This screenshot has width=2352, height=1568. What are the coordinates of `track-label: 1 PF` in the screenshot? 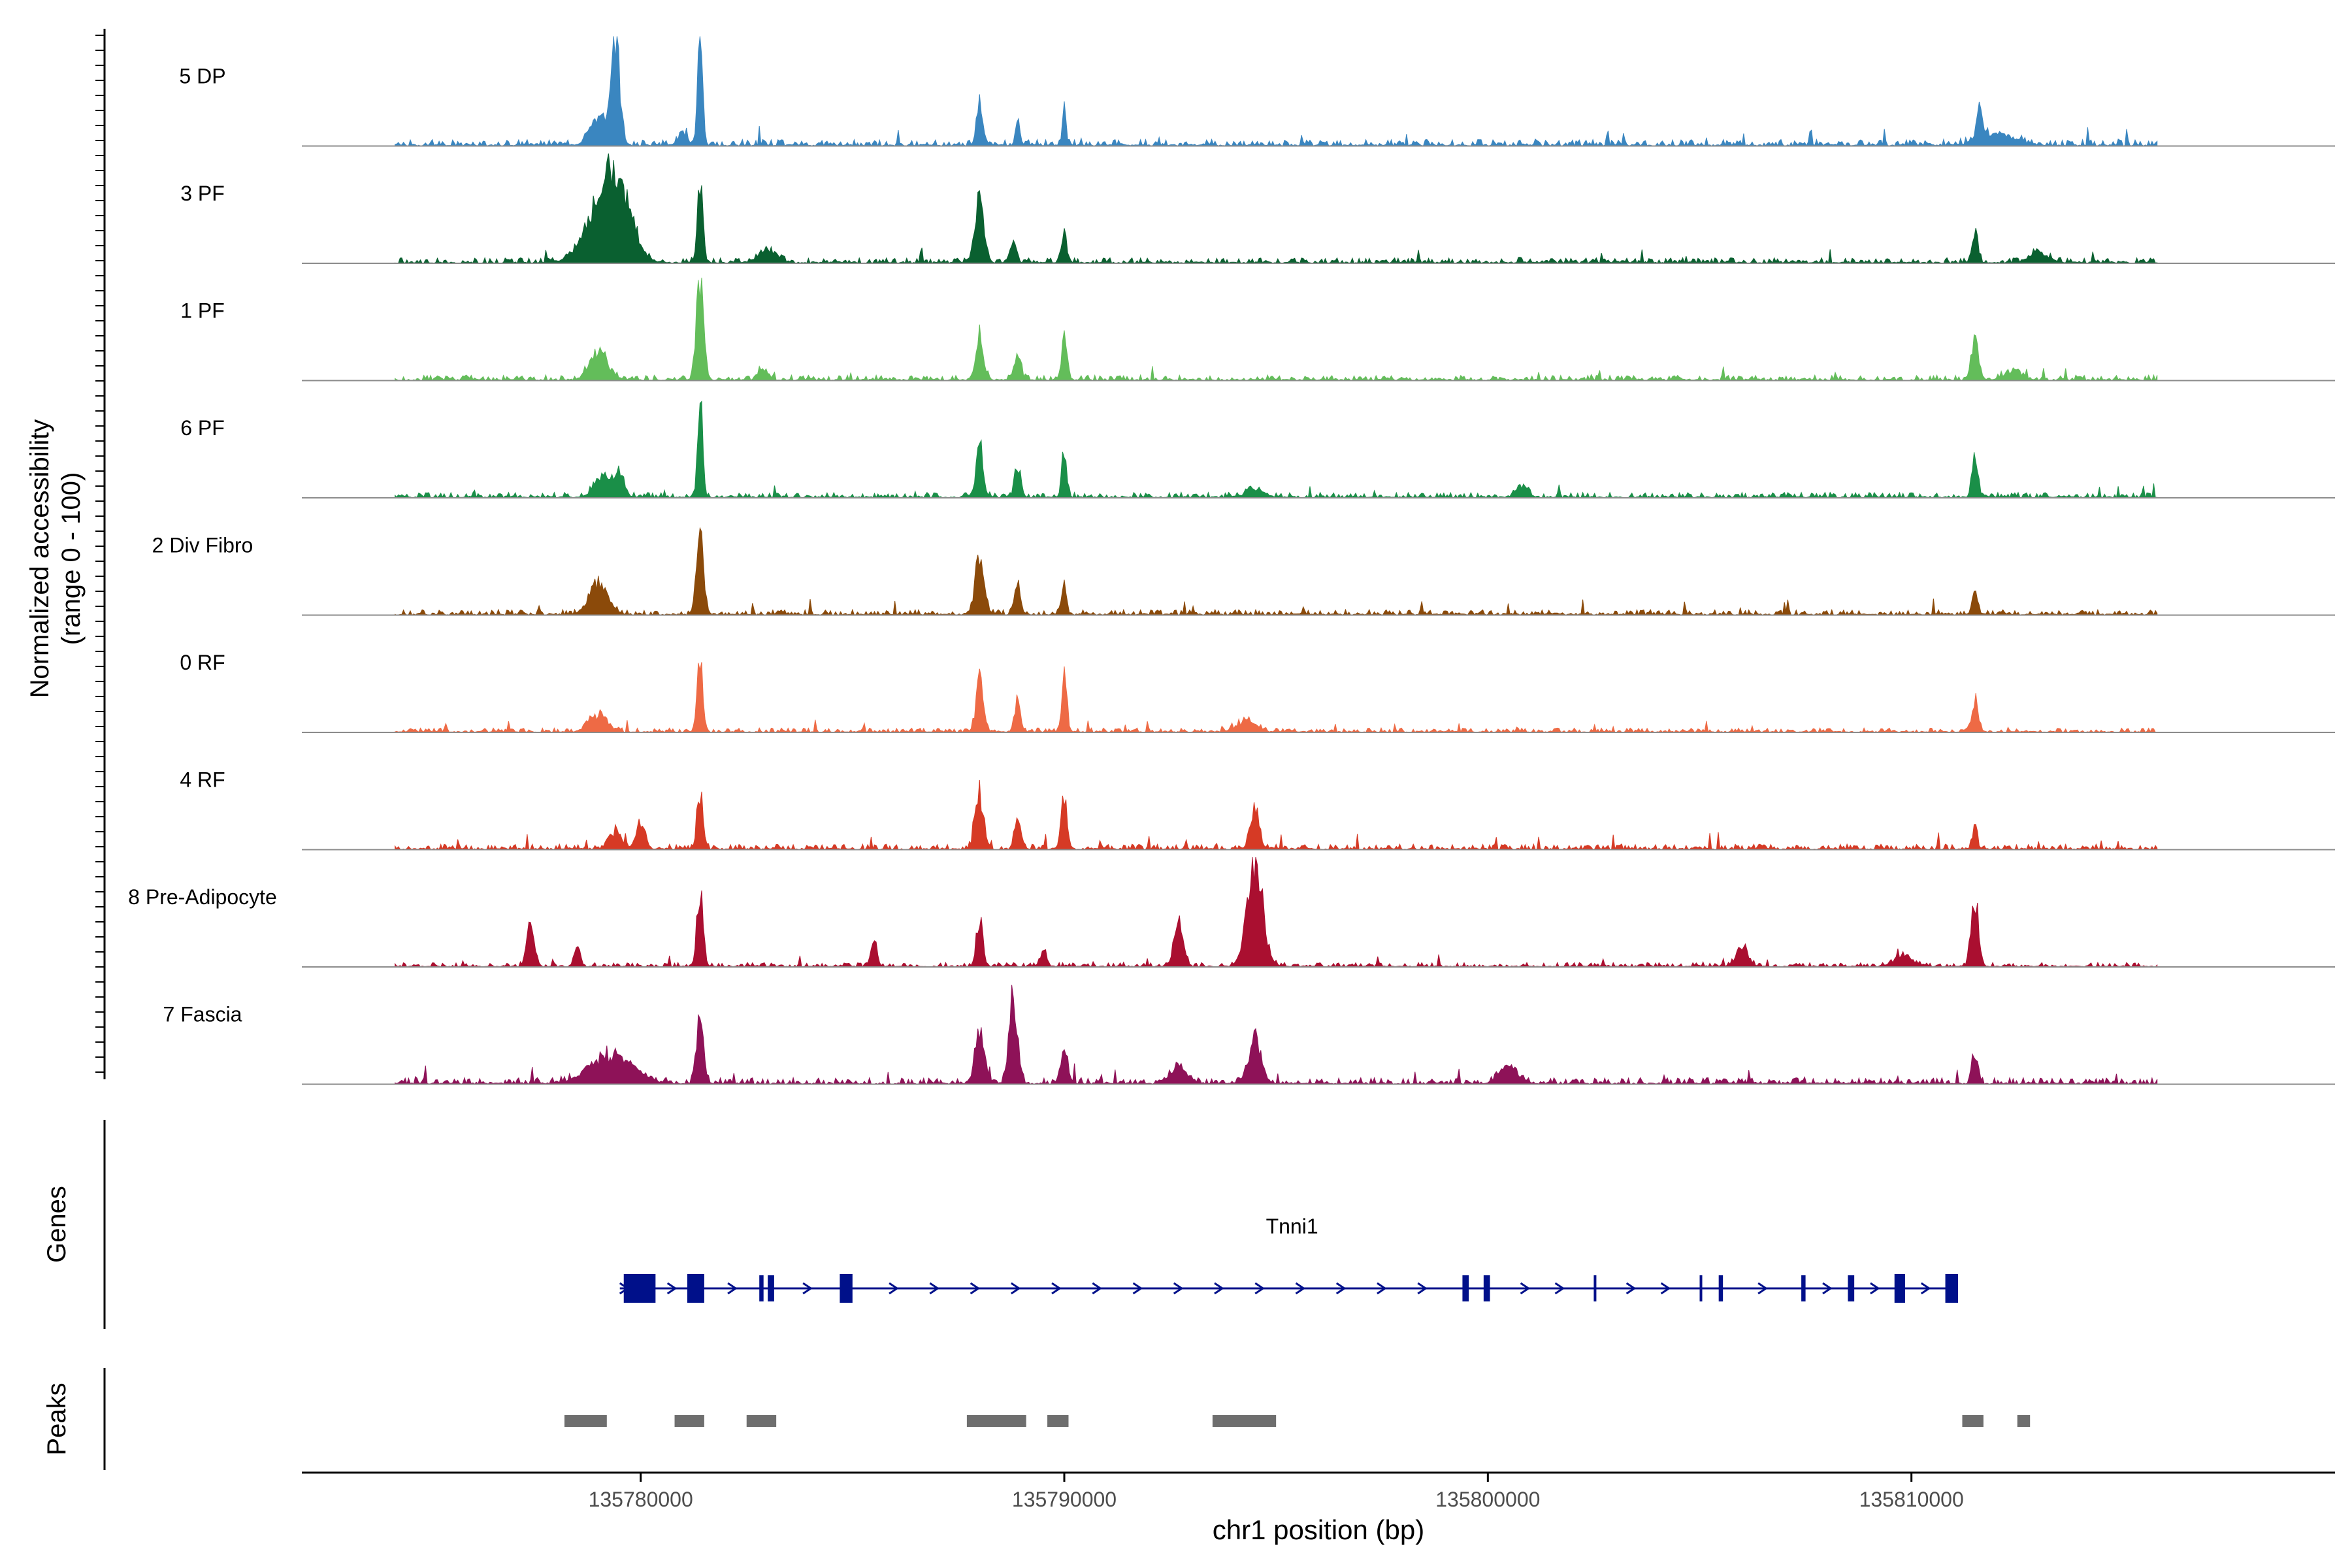 It's located at (202, 311).